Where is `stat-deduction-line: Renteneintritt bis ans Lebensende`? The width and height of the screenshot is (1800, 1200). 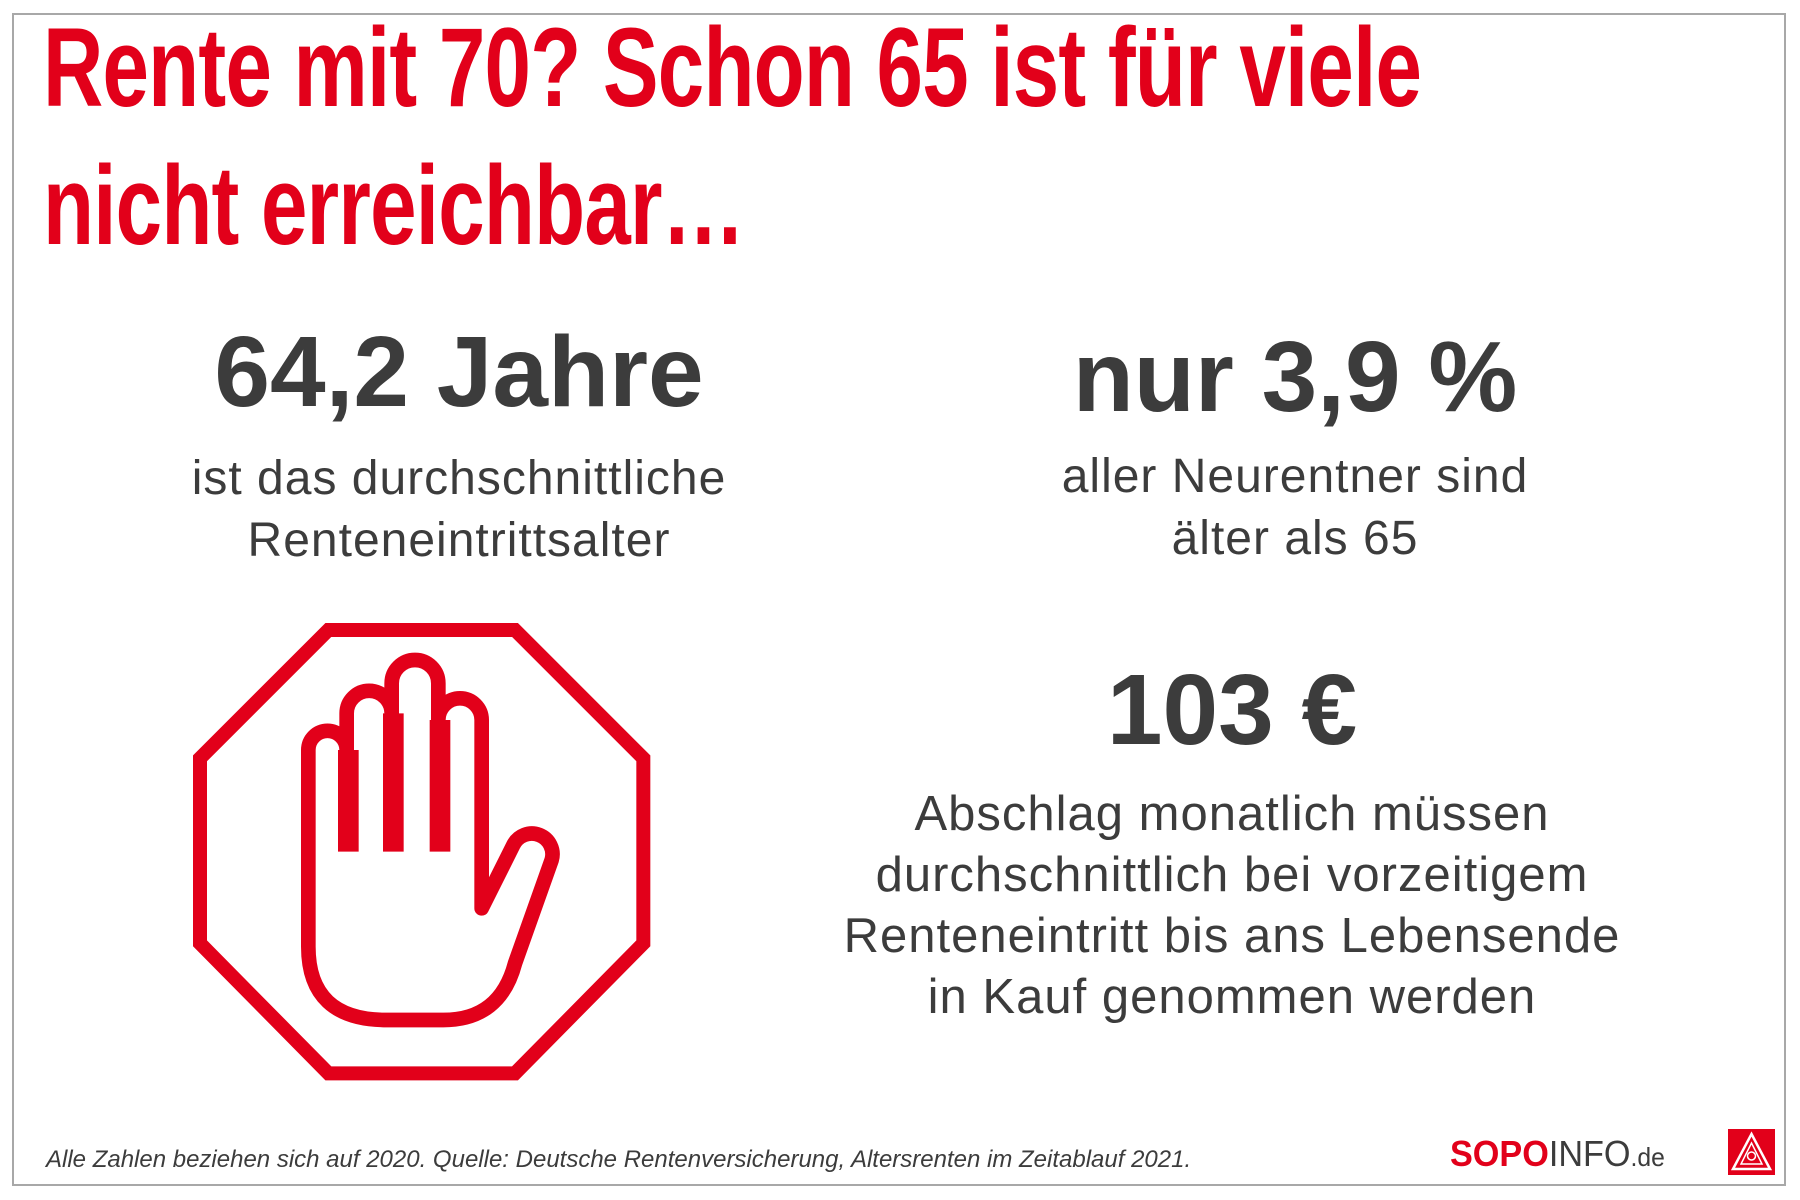 stat-deduction-line: Renteneintritt bis ans Lebensende is located at coordinates (1232, 936).